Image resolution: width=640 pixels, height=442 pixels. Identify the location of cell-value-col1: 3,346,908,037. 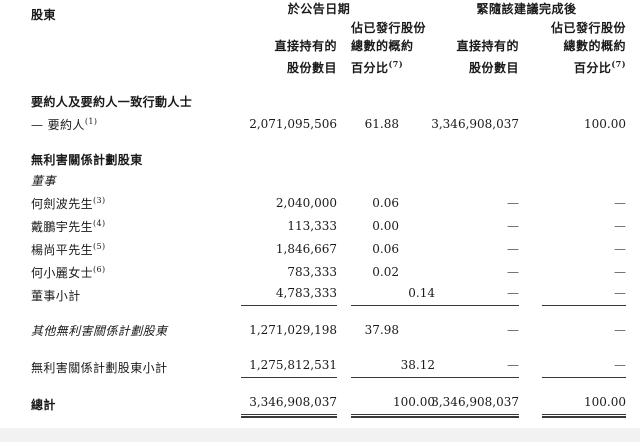
(288, 405).